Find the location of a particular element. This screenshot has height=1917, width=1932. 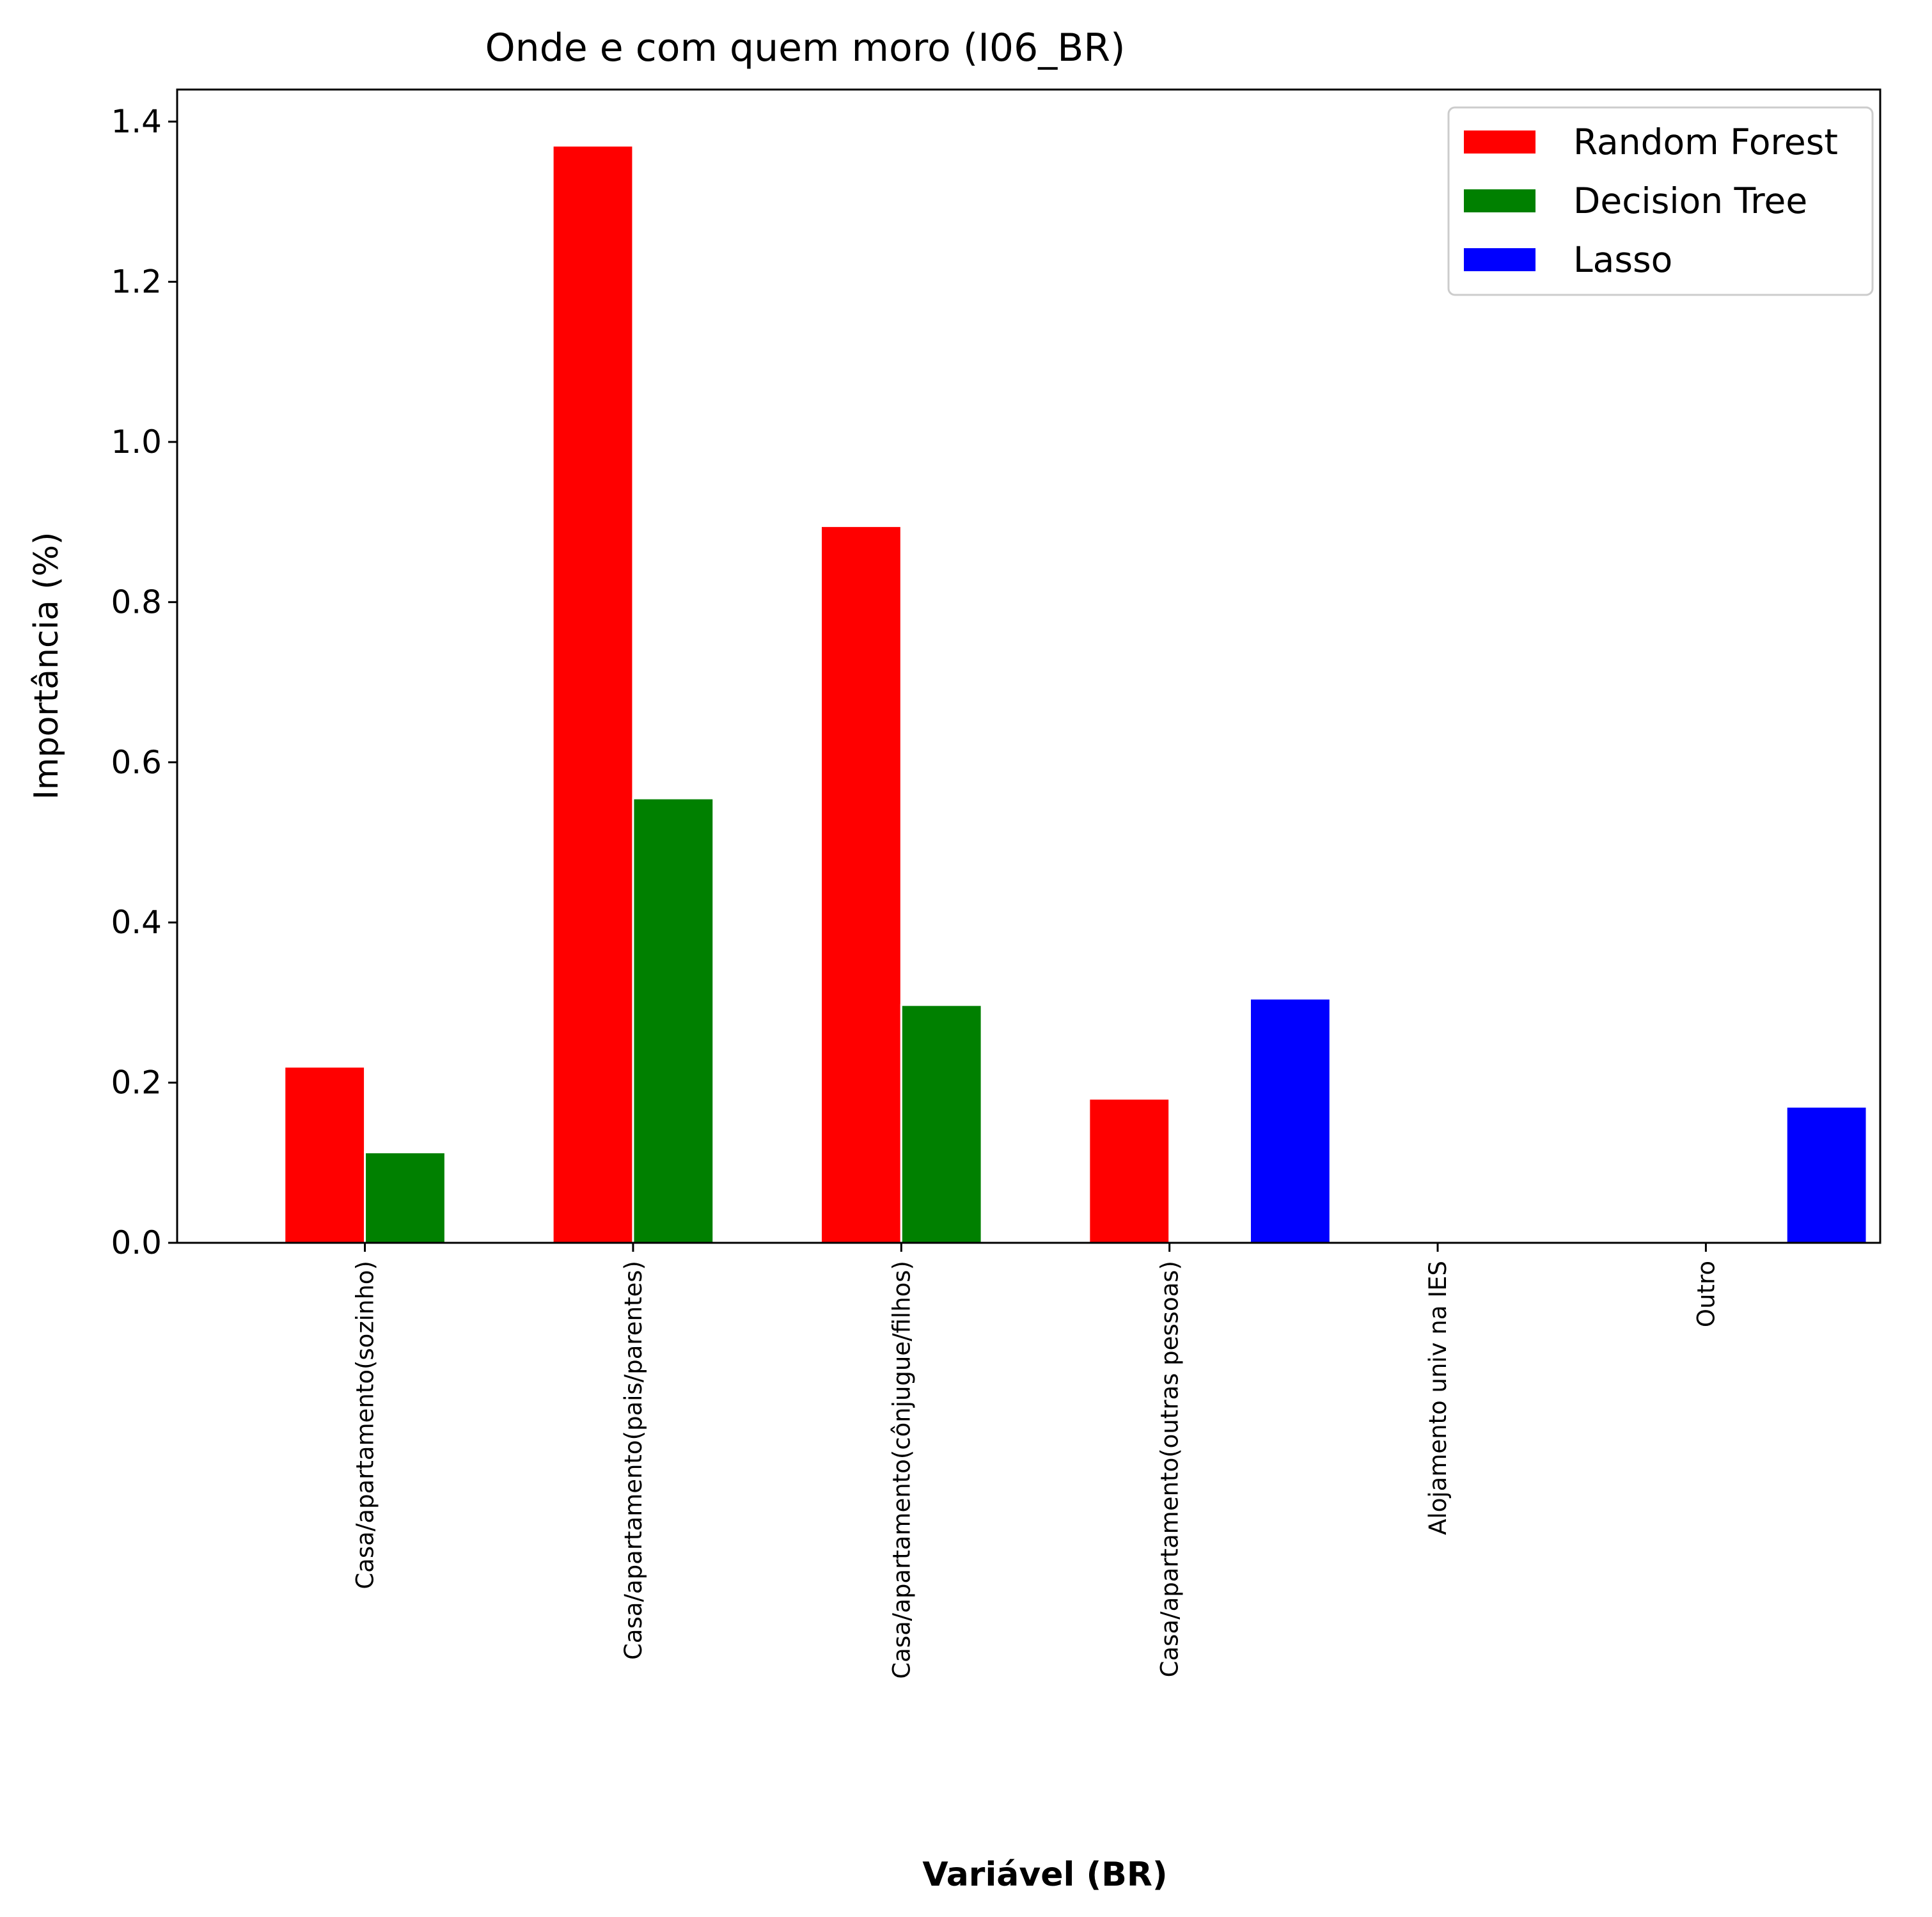

x-axis-label: Variável (BR) is located at coordinates (1044, 1875).